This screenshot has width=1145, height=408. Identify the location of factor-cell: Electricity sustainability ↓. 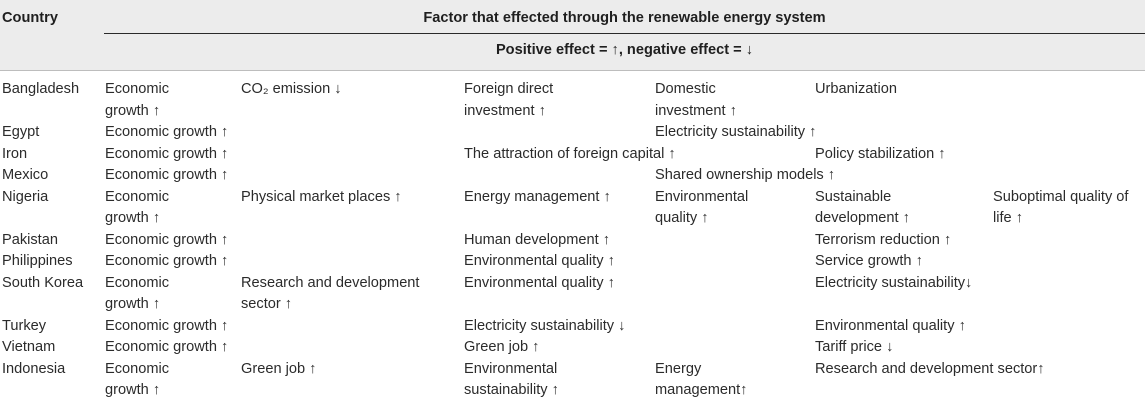
(544, 327).